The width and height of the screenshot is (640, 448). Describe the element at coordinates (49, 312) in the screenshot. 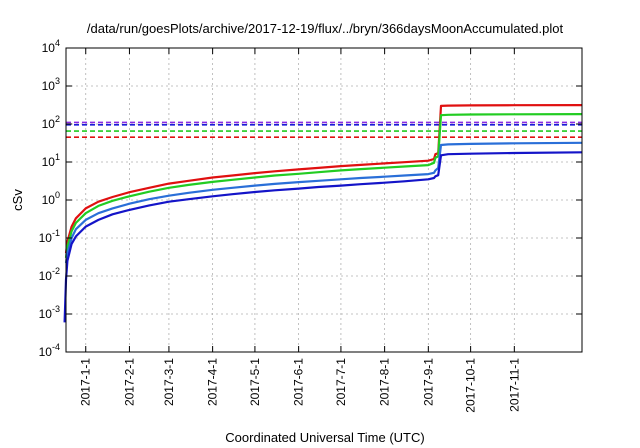

I see `y-tick-label: 10⁻³` at that location.